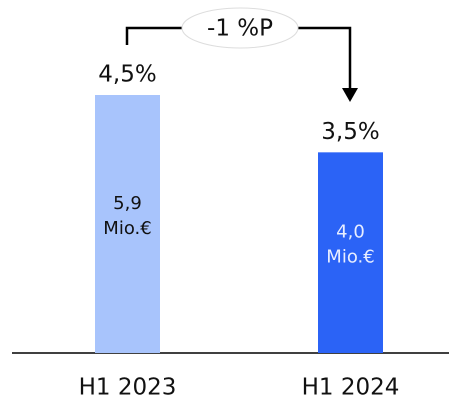 This screenshot has height=404, width=449. What do you see at coordinates (127, 75) in the screenshot?
I see `value-label: 4,5%` at bounding box center [127, 75].